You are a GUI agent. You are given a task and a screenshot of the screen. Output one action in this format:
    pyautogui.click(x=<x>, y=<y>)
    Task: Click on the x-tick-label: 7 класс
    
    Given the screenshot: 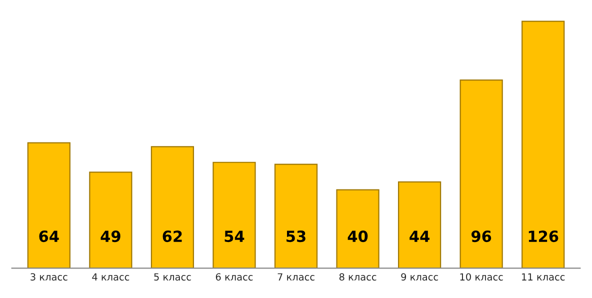 What is the action you would take?
    pyautogui.click(x=296, y=277)
    